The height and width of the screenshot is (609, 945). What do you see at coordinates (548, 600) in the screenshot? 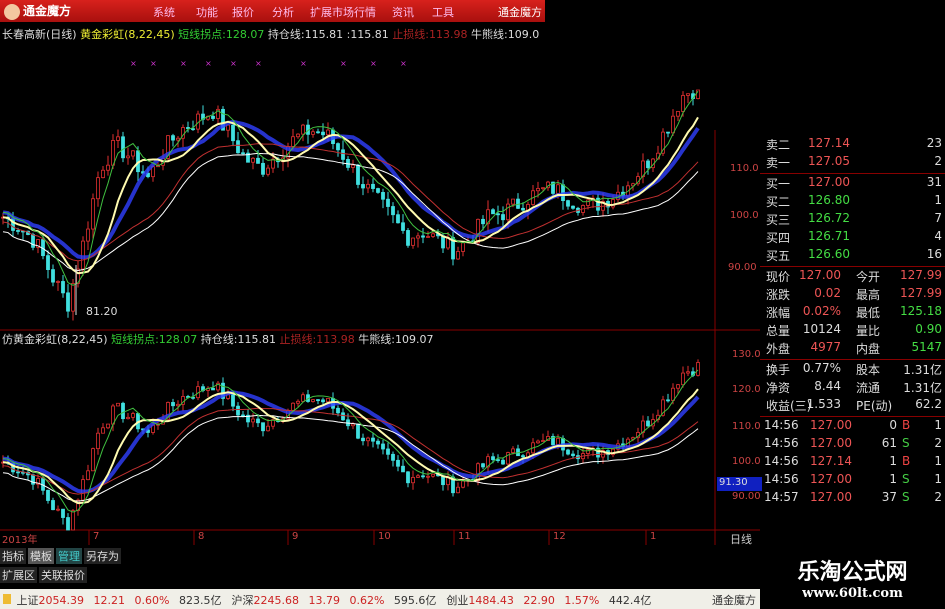
I see `index-2: 创业1484.43 22.90 1.57% 442.4亿` at bounding box center [548, 600].